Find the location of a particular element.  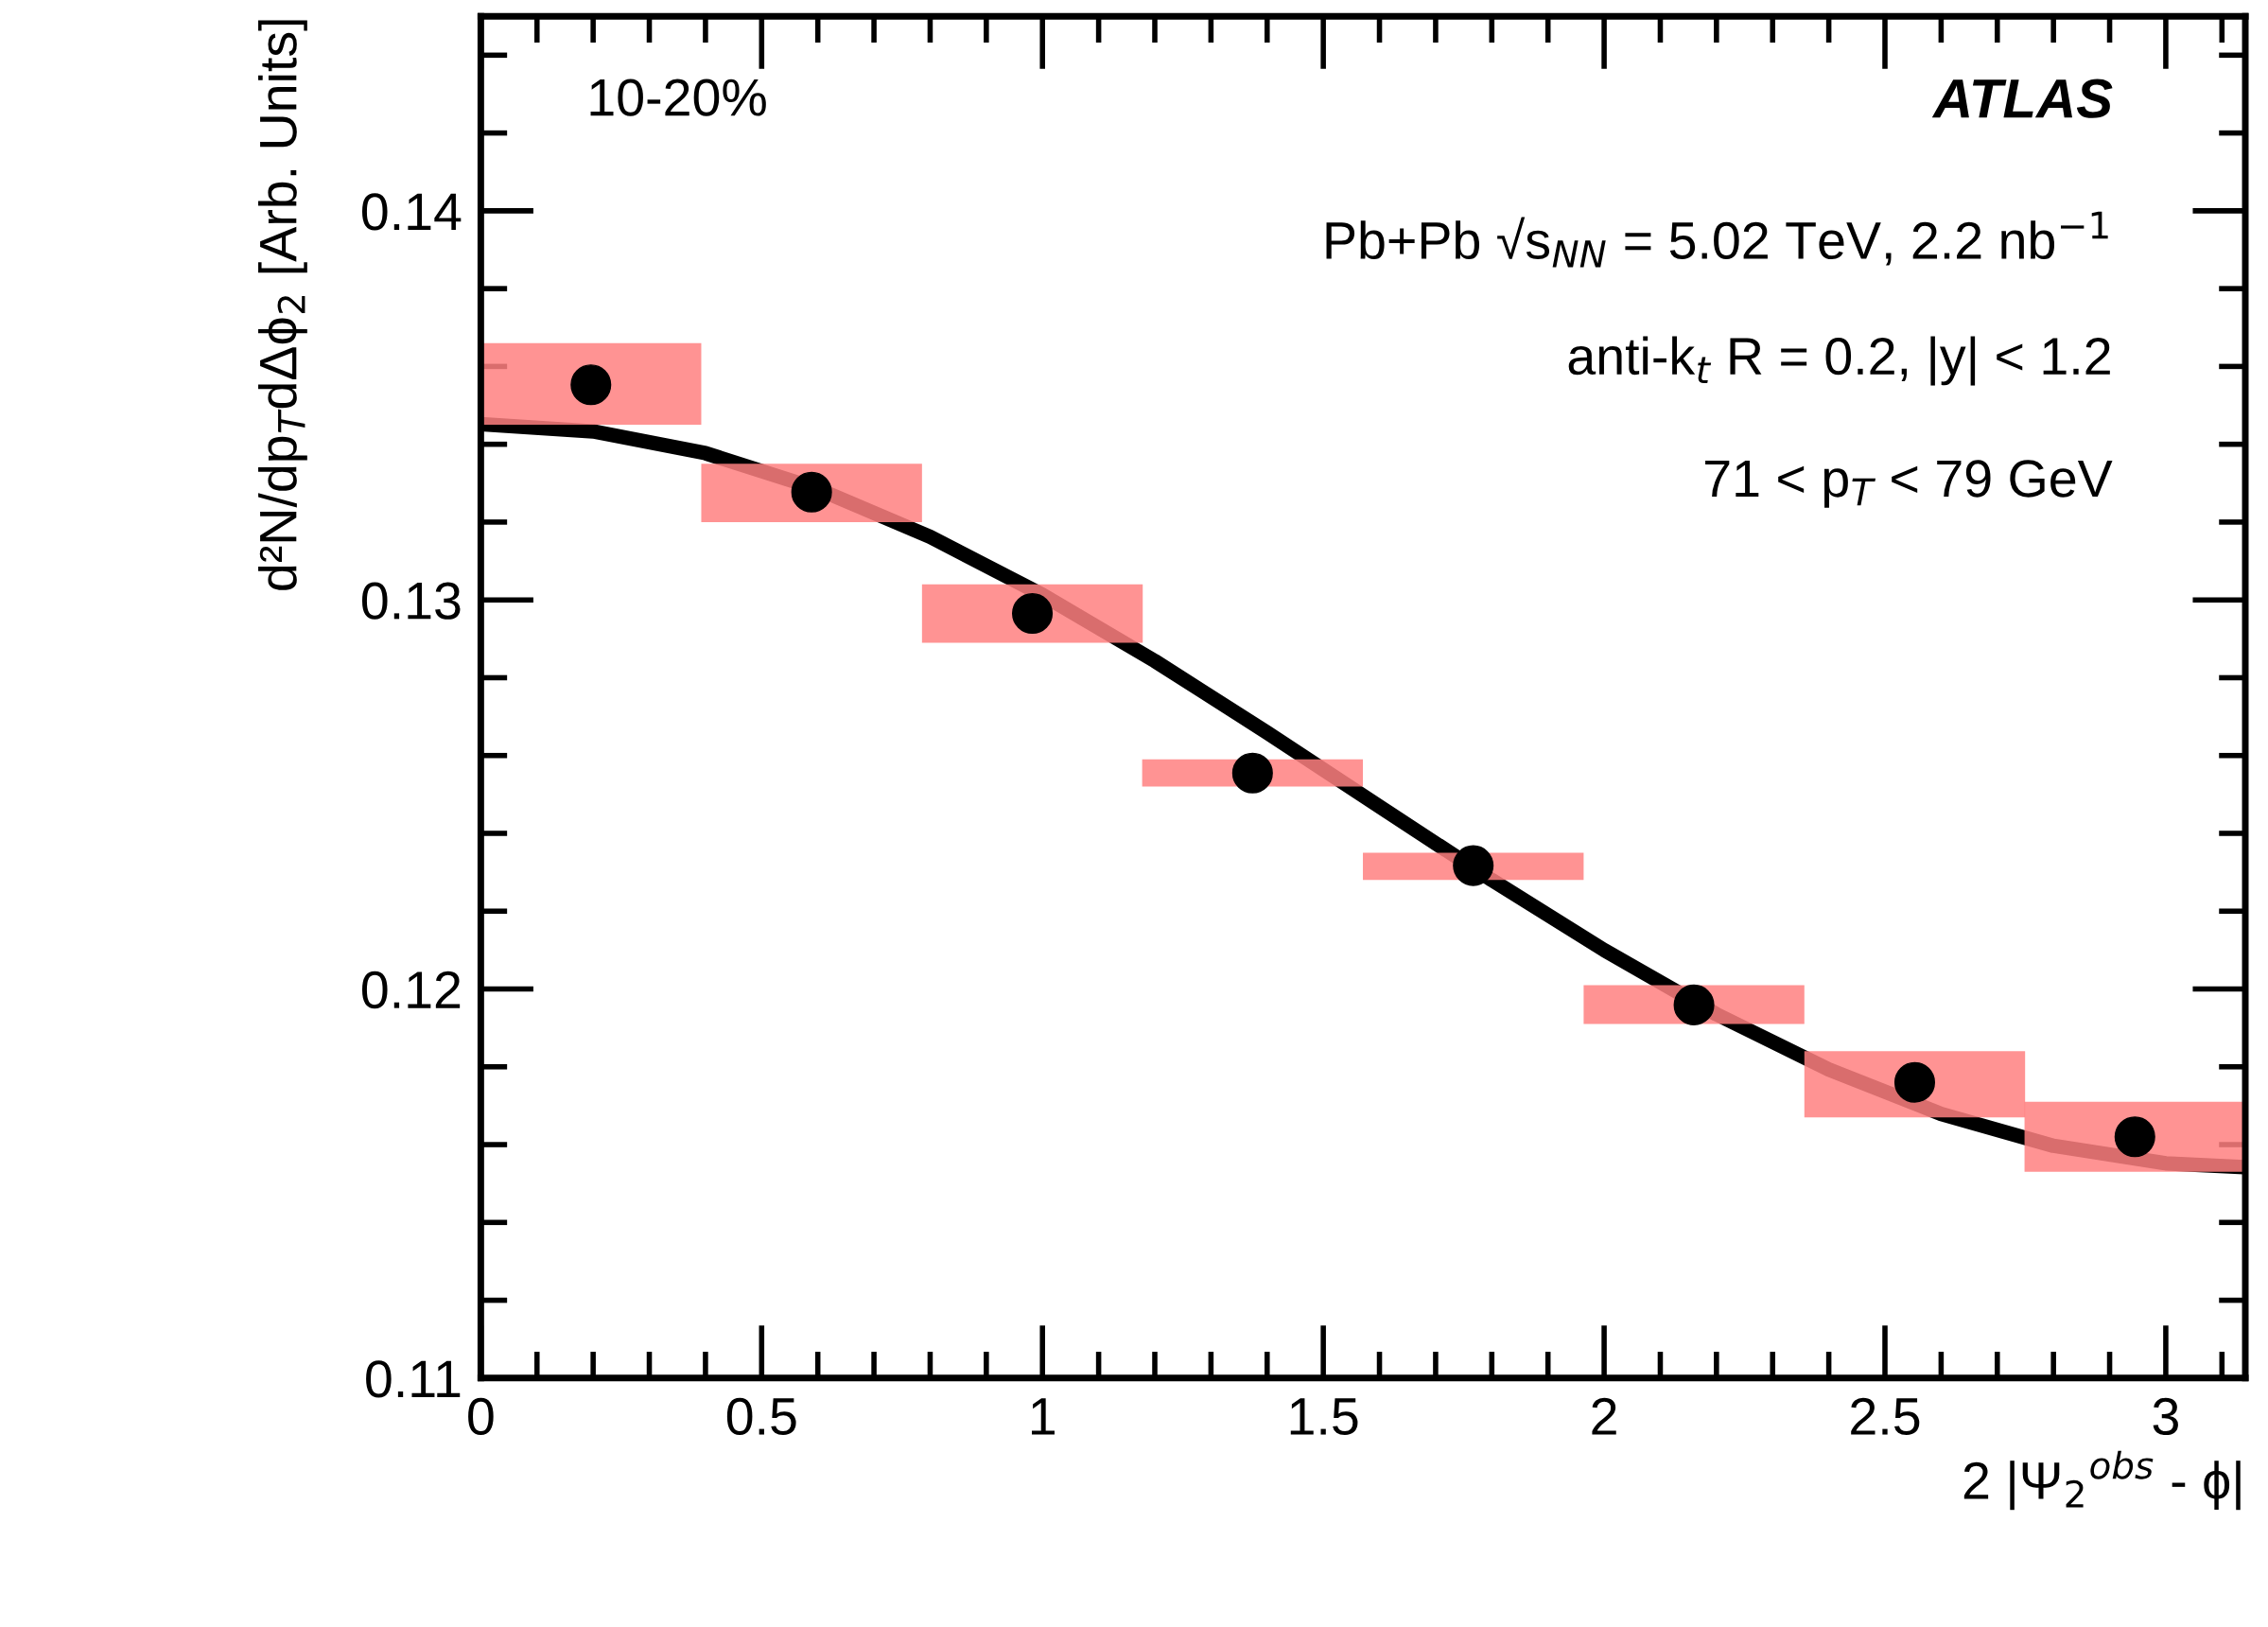

annotation: anti-k$_{t}$ R = 0.2, |y| < 1.2 is located at coordinates (1839, 361).